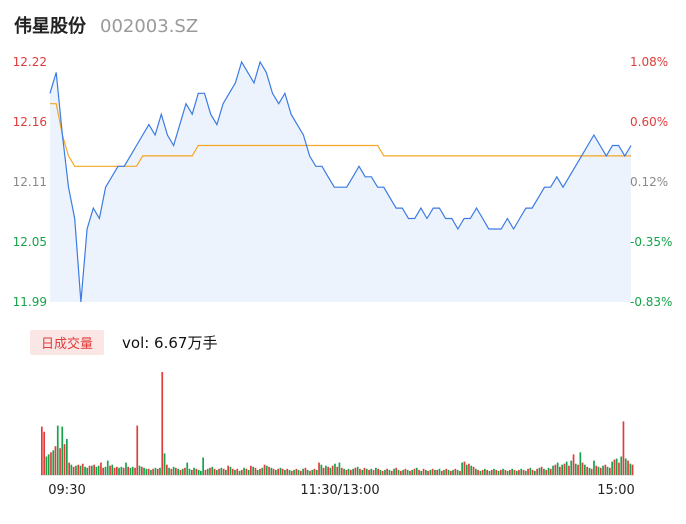 Image resolution: width=686 pixels, height=524 pixels. What do you see at coordinates (339, 490) in the screenshot?
I see `x-tick-label: 11:30/13:00` at bounding box center [339, 490].